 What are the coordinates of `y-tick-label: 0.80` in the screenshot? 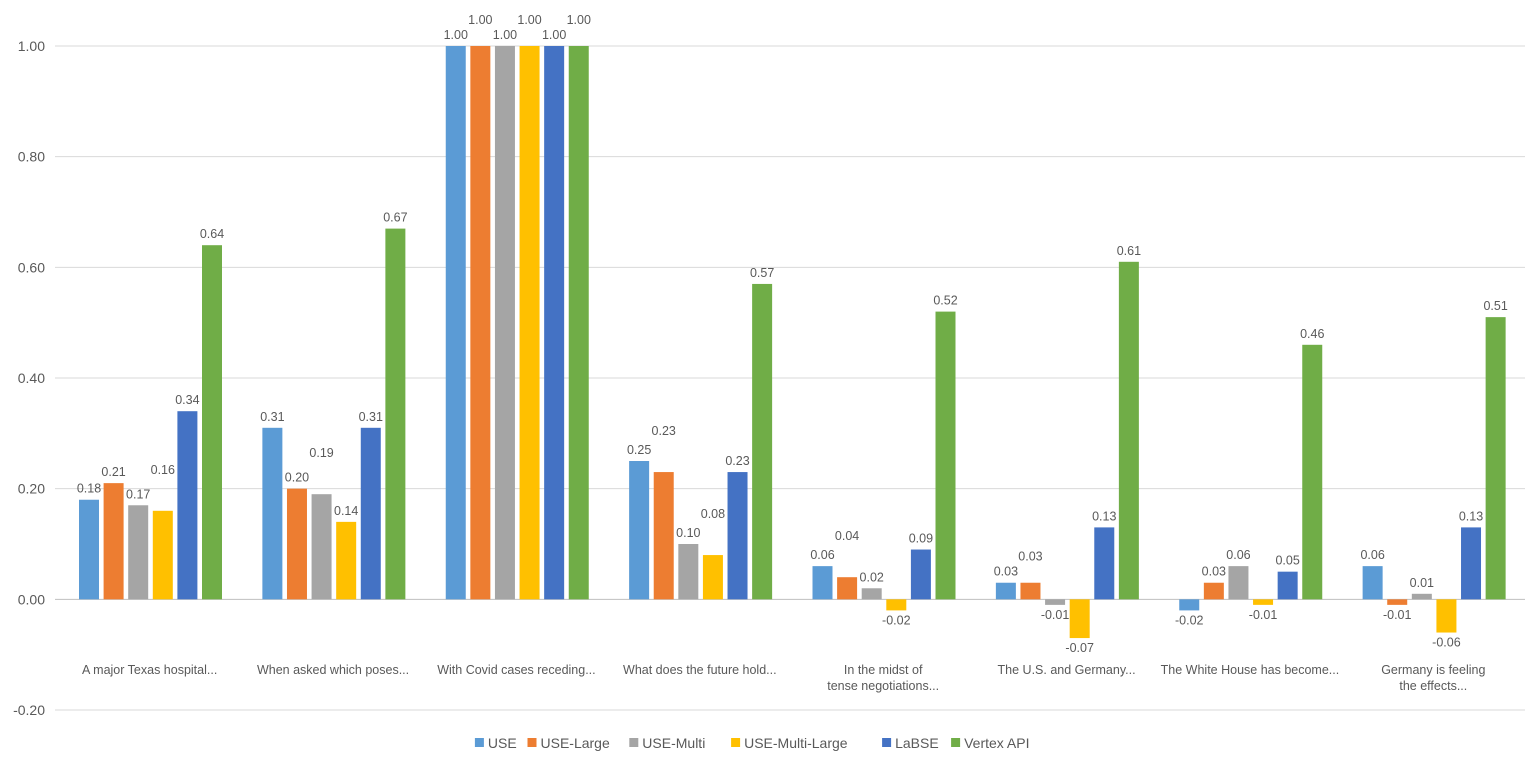 It's located at (31, 157).